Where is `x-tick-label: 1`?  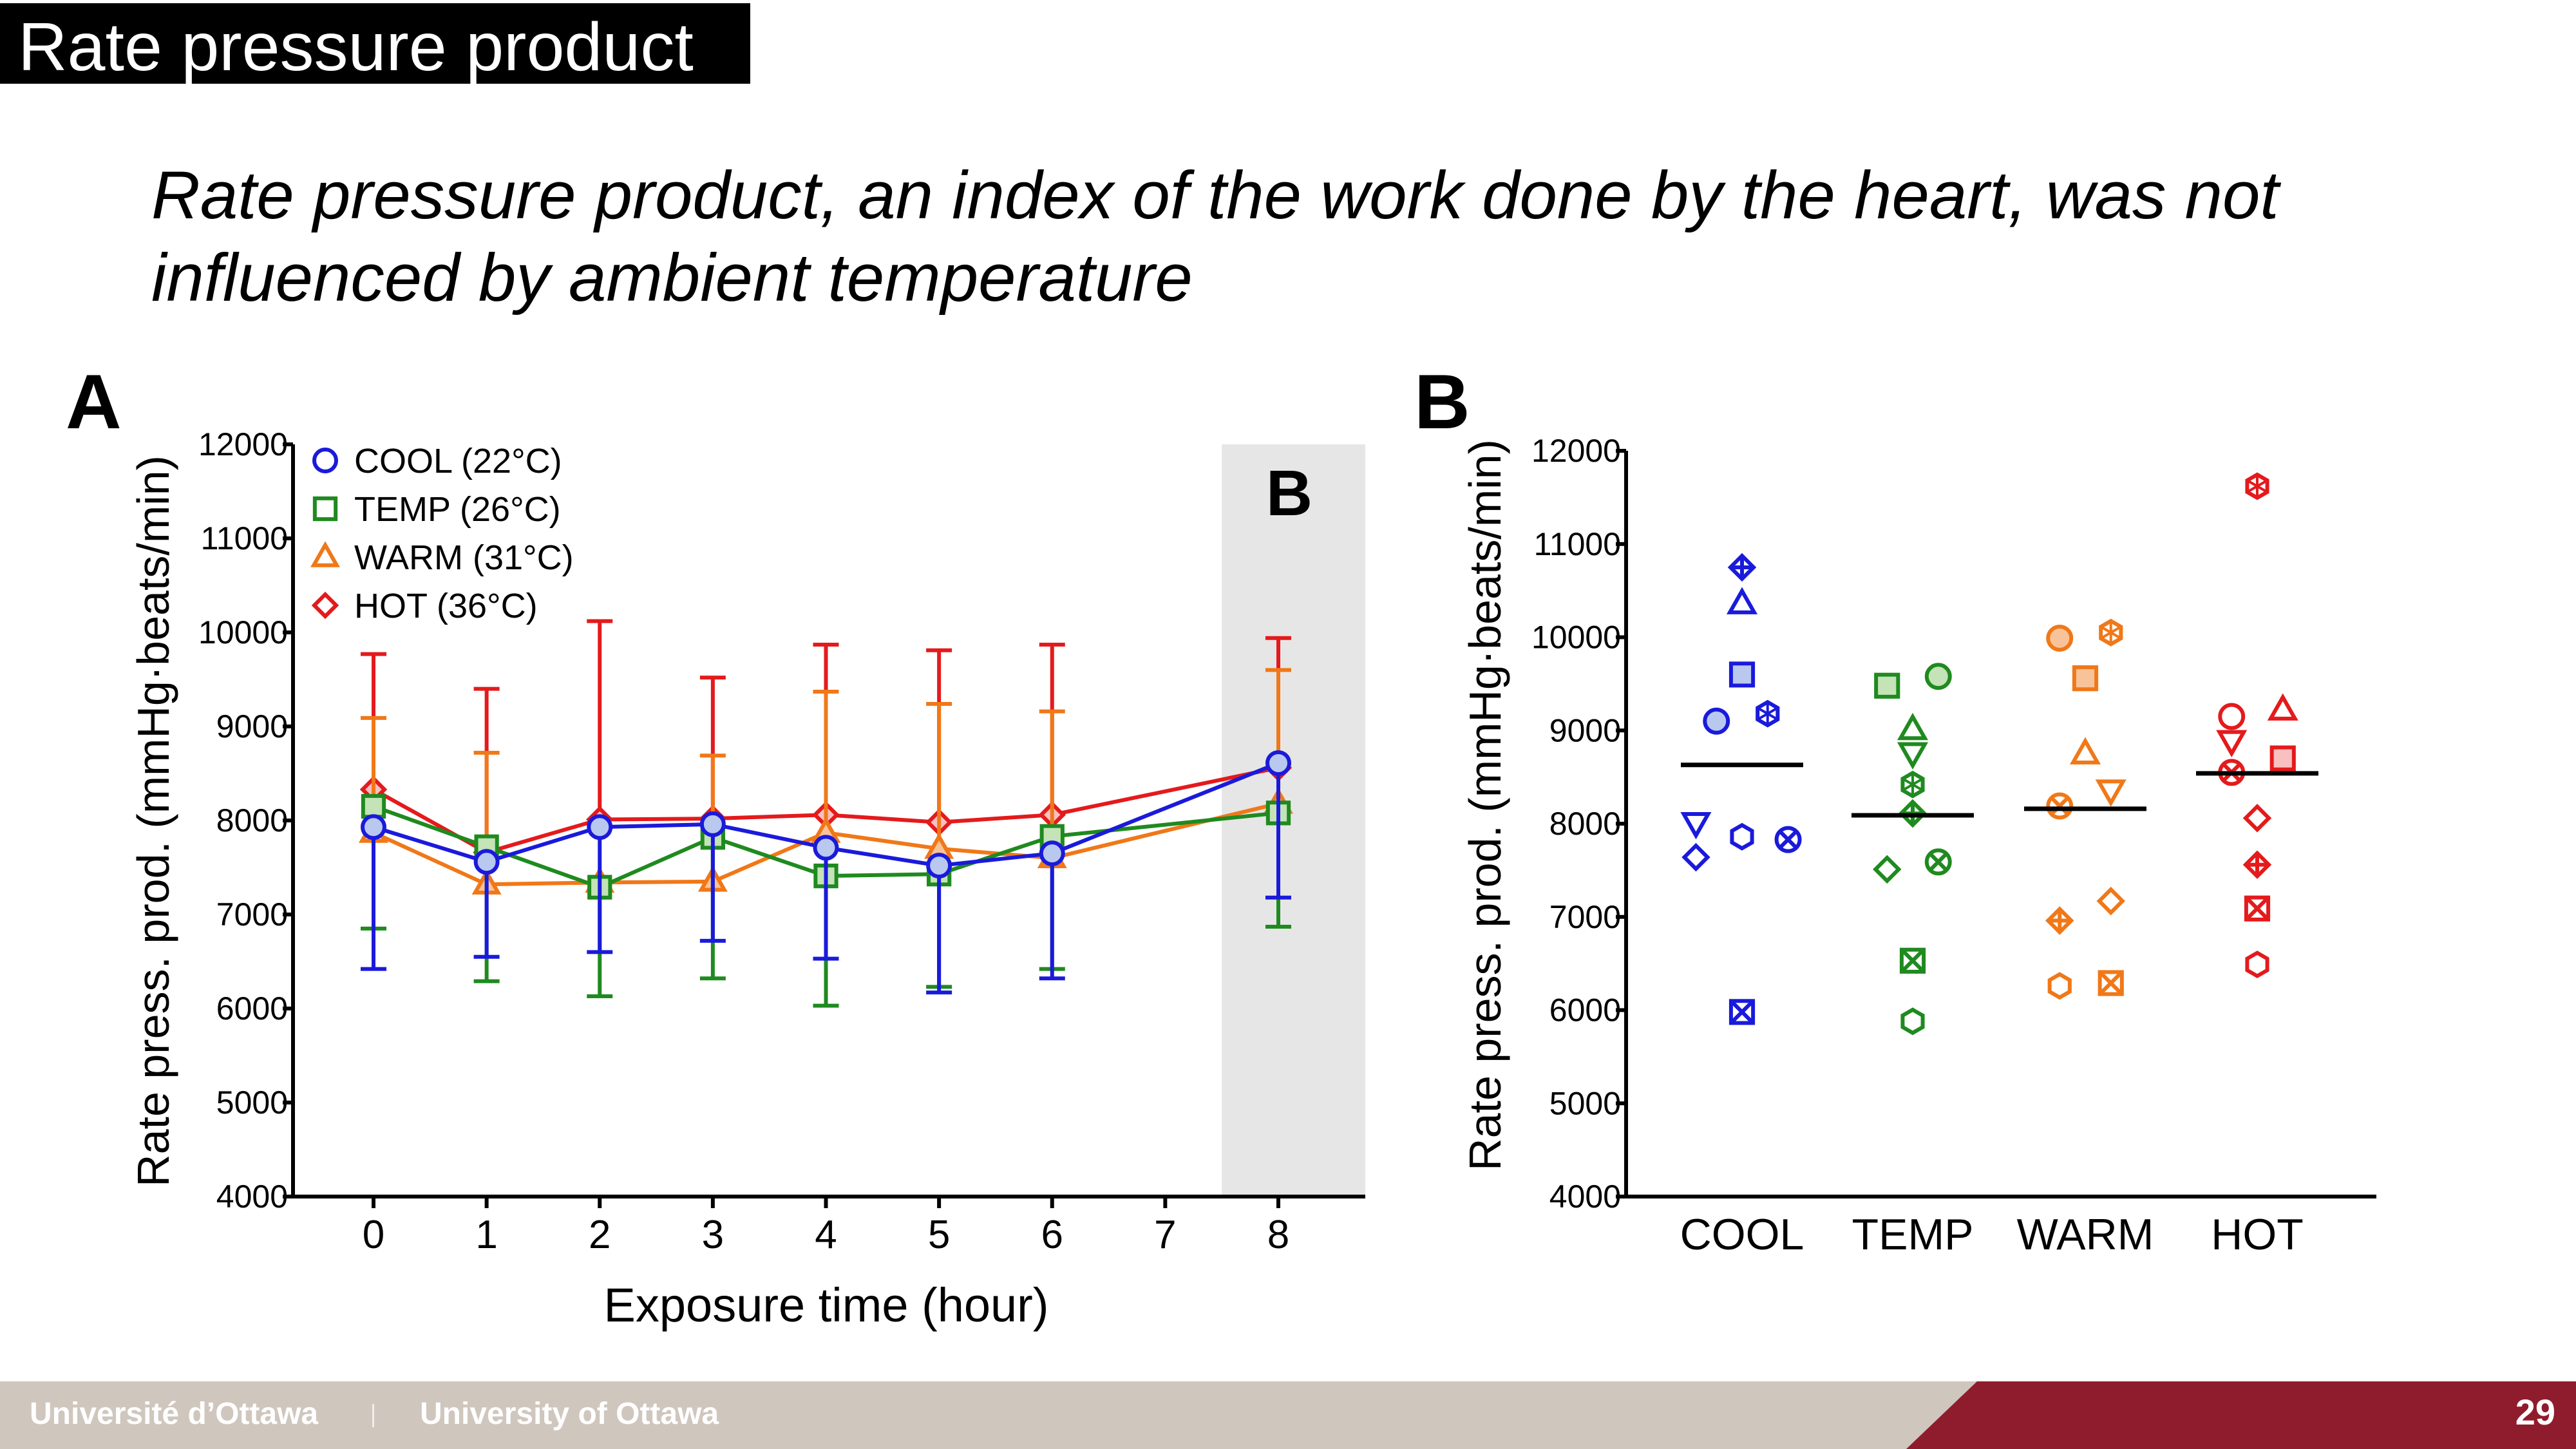 x-tick-label: 1 is located at coordinates (486, 1235).